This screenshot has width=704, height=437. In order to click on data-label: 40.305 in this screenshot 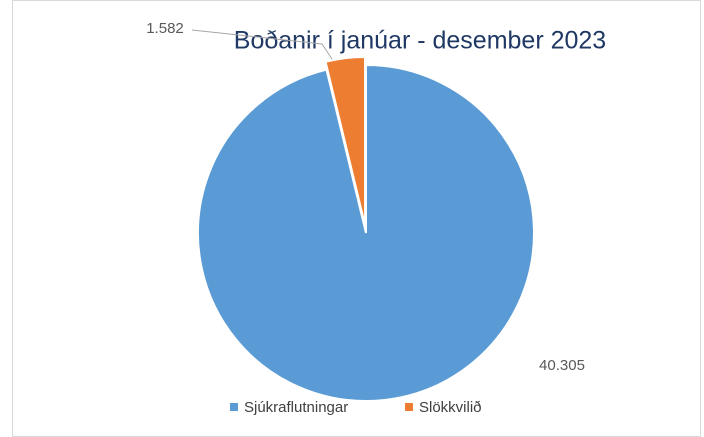, I will do `click(562, 365)`.